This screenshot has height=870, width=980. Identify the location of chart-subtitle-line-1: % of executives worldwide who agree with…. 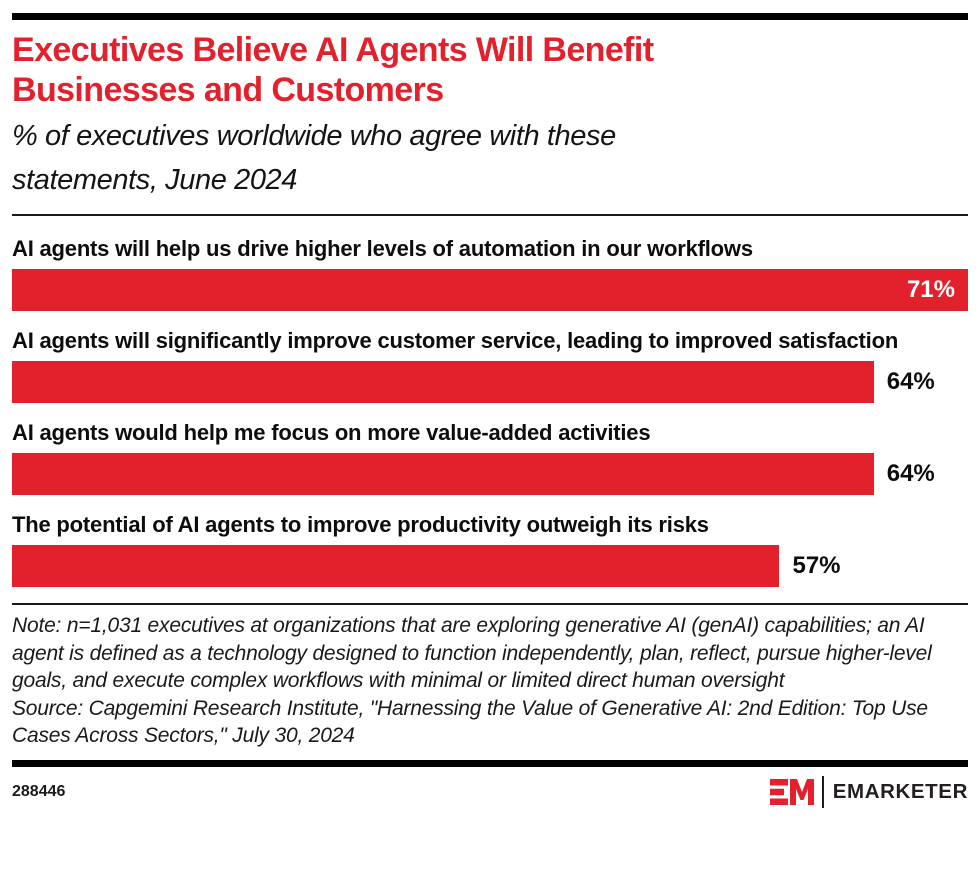
(314, 136).